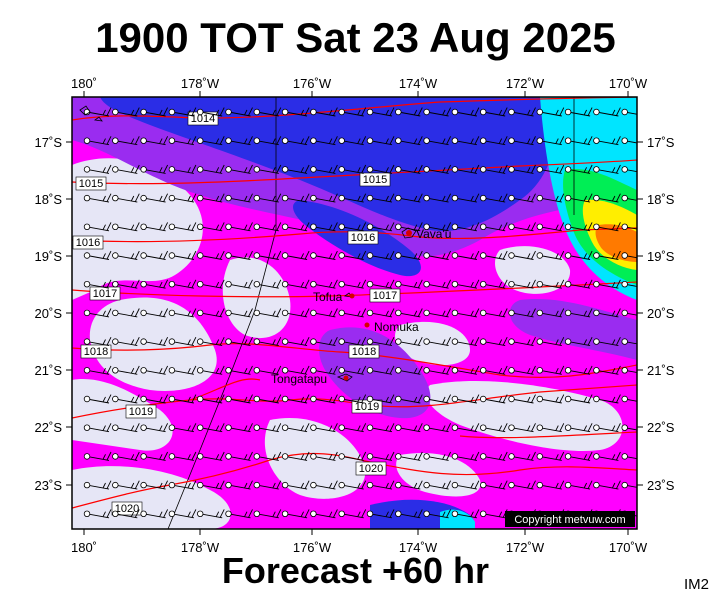  I want to click on svg-text: 1015, so click(91, 184).